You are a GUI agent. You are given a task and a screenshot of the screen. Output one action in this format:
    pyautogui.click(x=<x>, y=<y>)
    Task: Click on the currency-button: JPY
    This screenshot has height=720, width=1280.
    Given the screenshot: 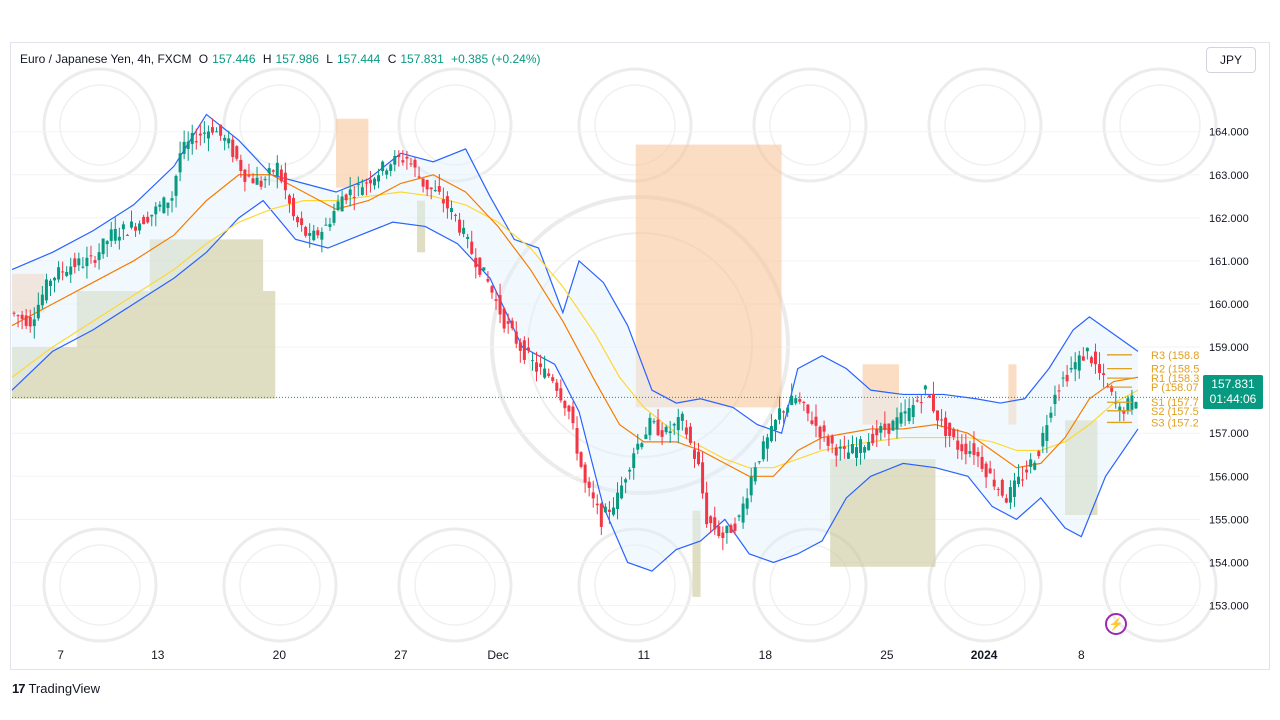 What is the action you would take?
    pyautogui.click(x=1231, y=60)
    